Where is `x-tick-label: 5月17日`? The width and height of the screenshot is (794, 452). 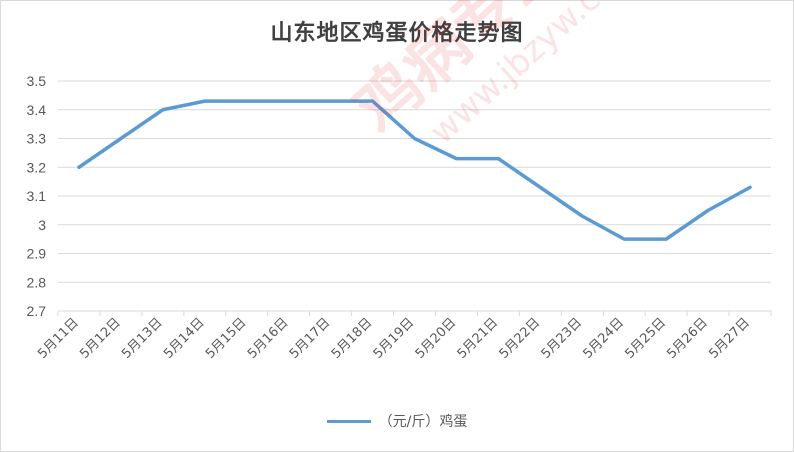 x-tick-label: 5月17日 is located at coordinates (310, 338).